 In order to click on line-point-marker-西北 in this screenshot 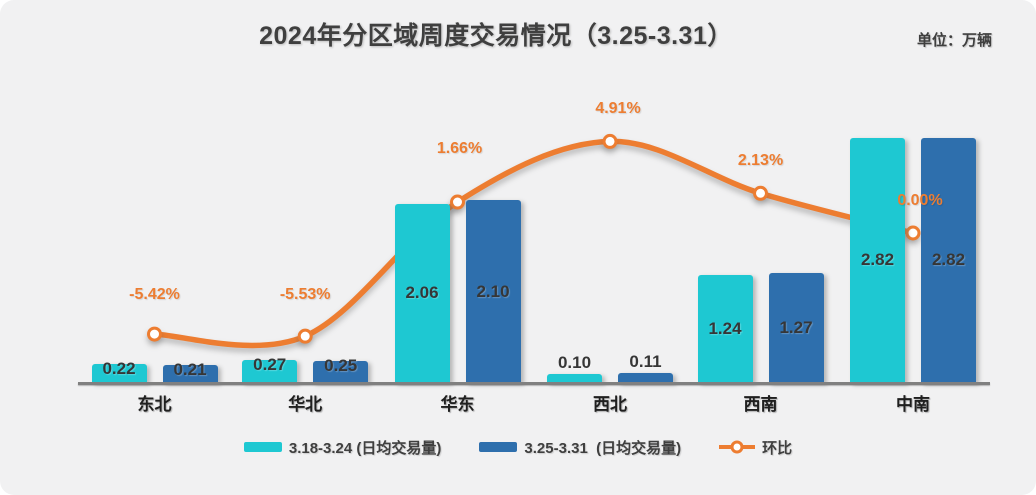, I will do `click(610, 141)`.